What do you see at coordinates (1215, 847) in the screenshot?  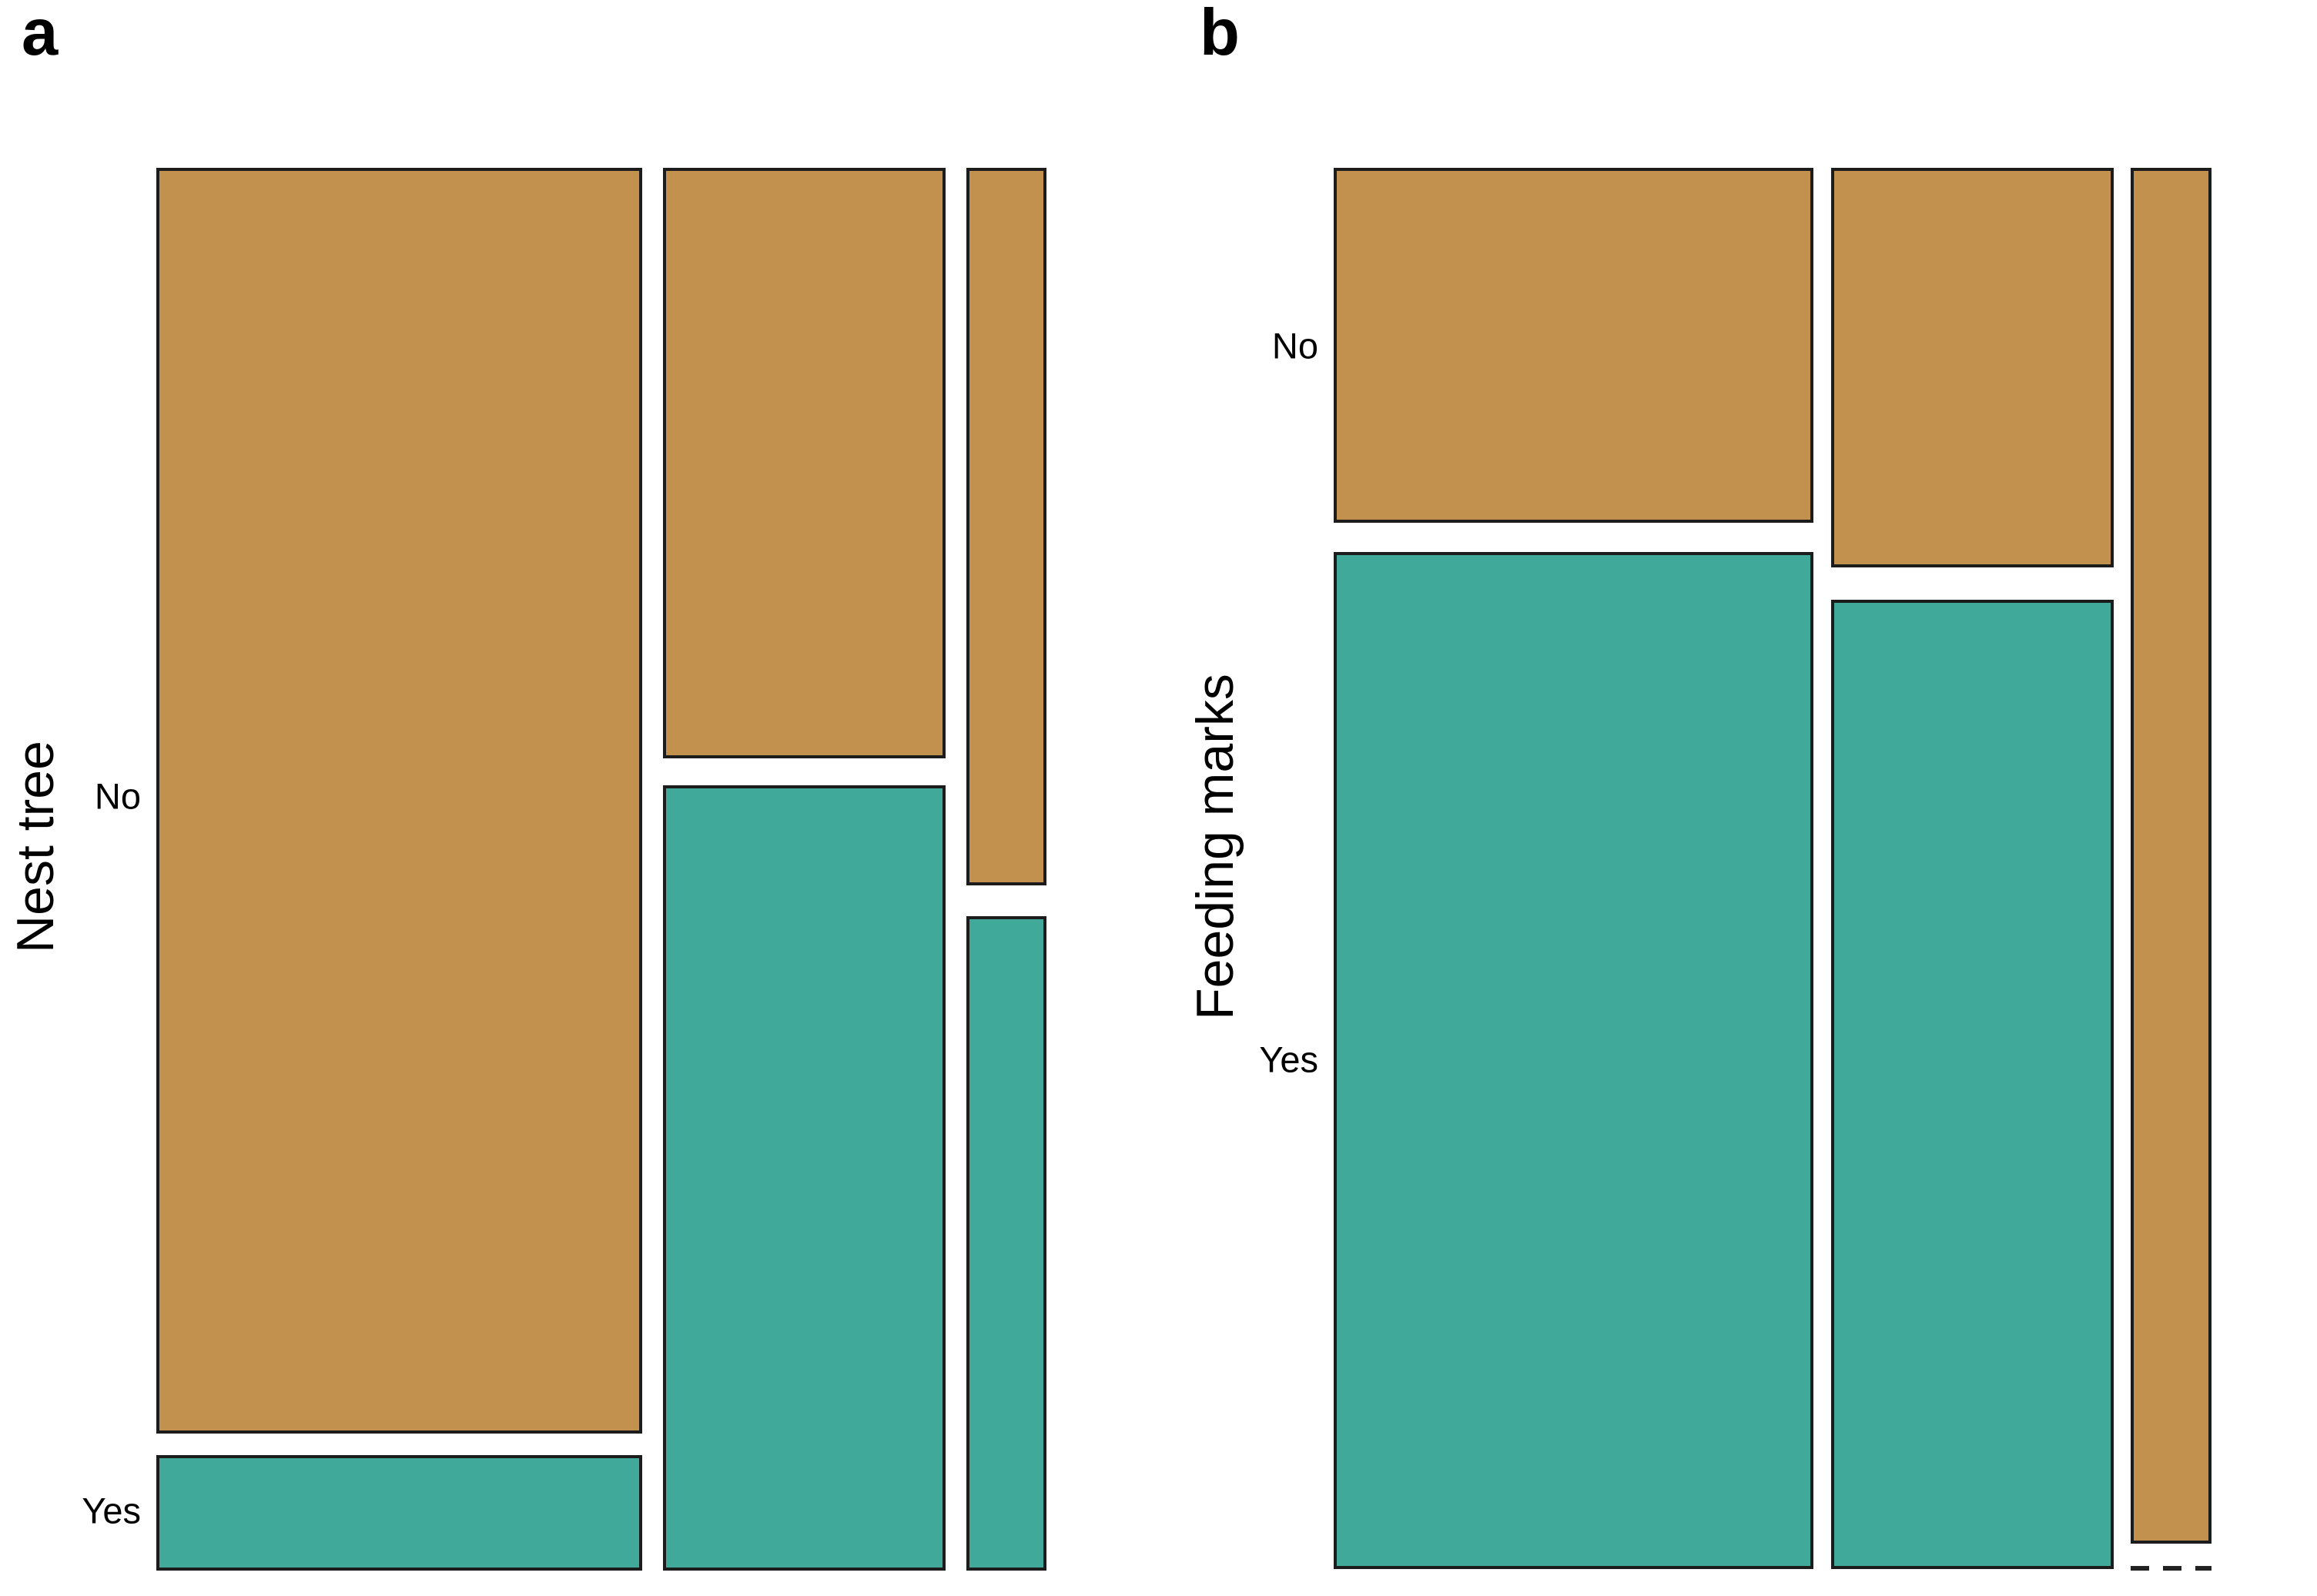 I see `y-axis-title-feeding-marks: Feeding marks` at bounding box center [1215, 847].